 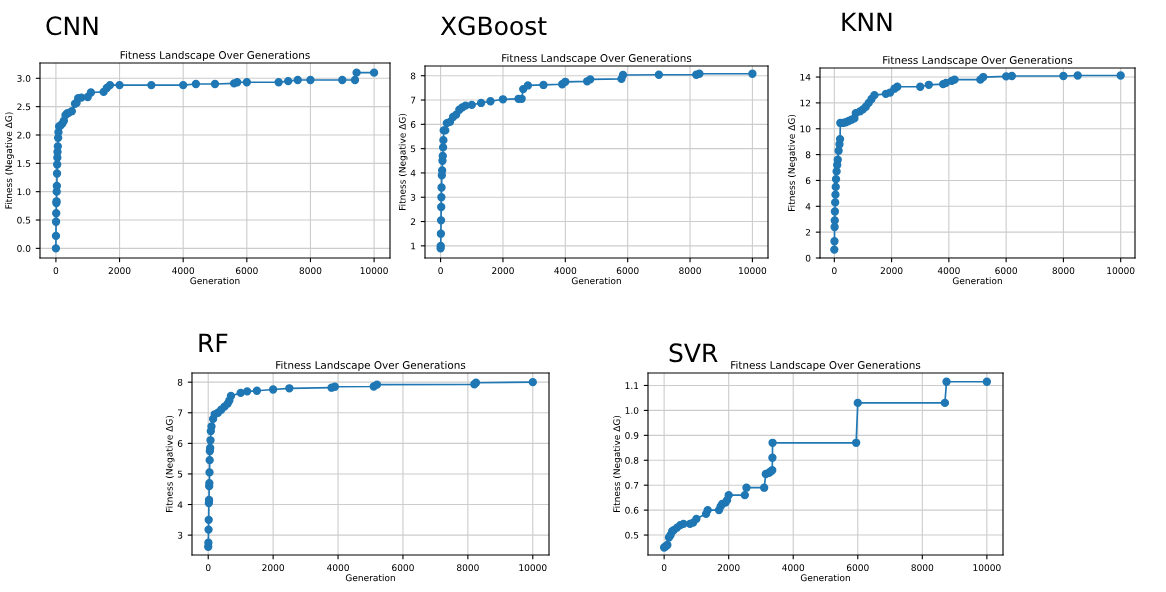 What do you see at coordinates (493, 26) in the screenshot?
I see `text: XGBoost` at bounding box center [493, 26].